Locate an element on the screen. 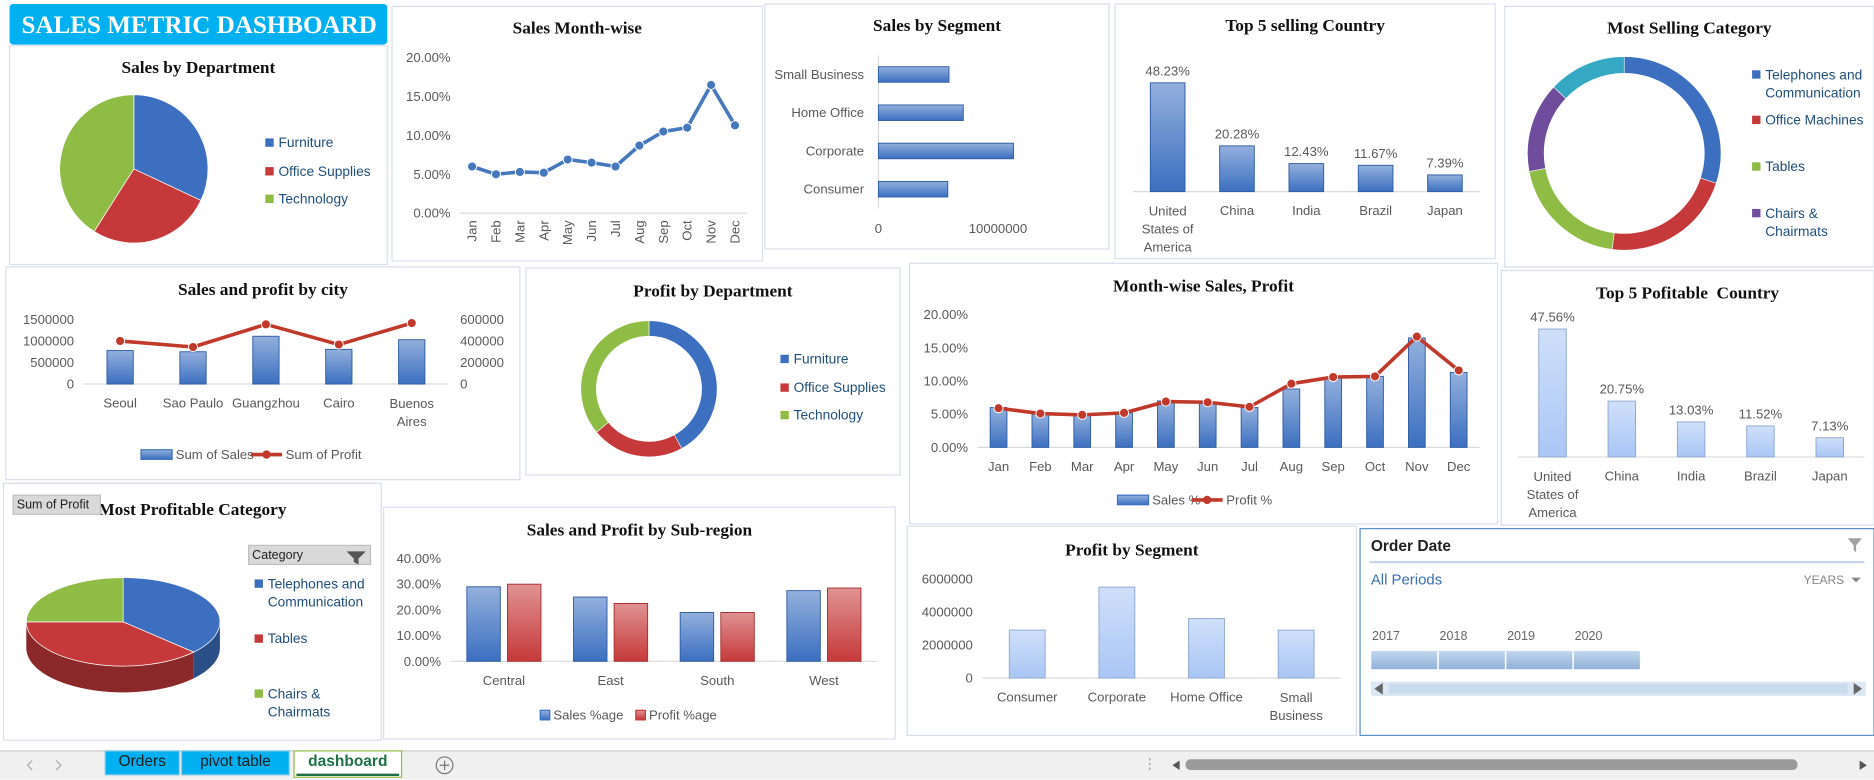 This screenshot has height=780, width=1874. level-dropdown is located at coordinates (1856, 580).